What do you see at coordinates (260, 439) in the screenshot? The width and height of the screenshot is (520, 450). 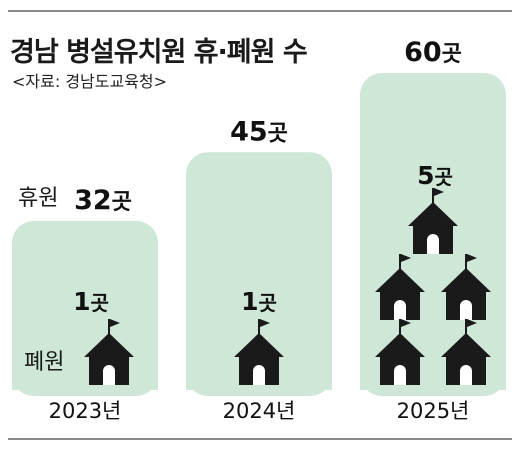 I see `bottom-rule` at bounding box center [260, 439].